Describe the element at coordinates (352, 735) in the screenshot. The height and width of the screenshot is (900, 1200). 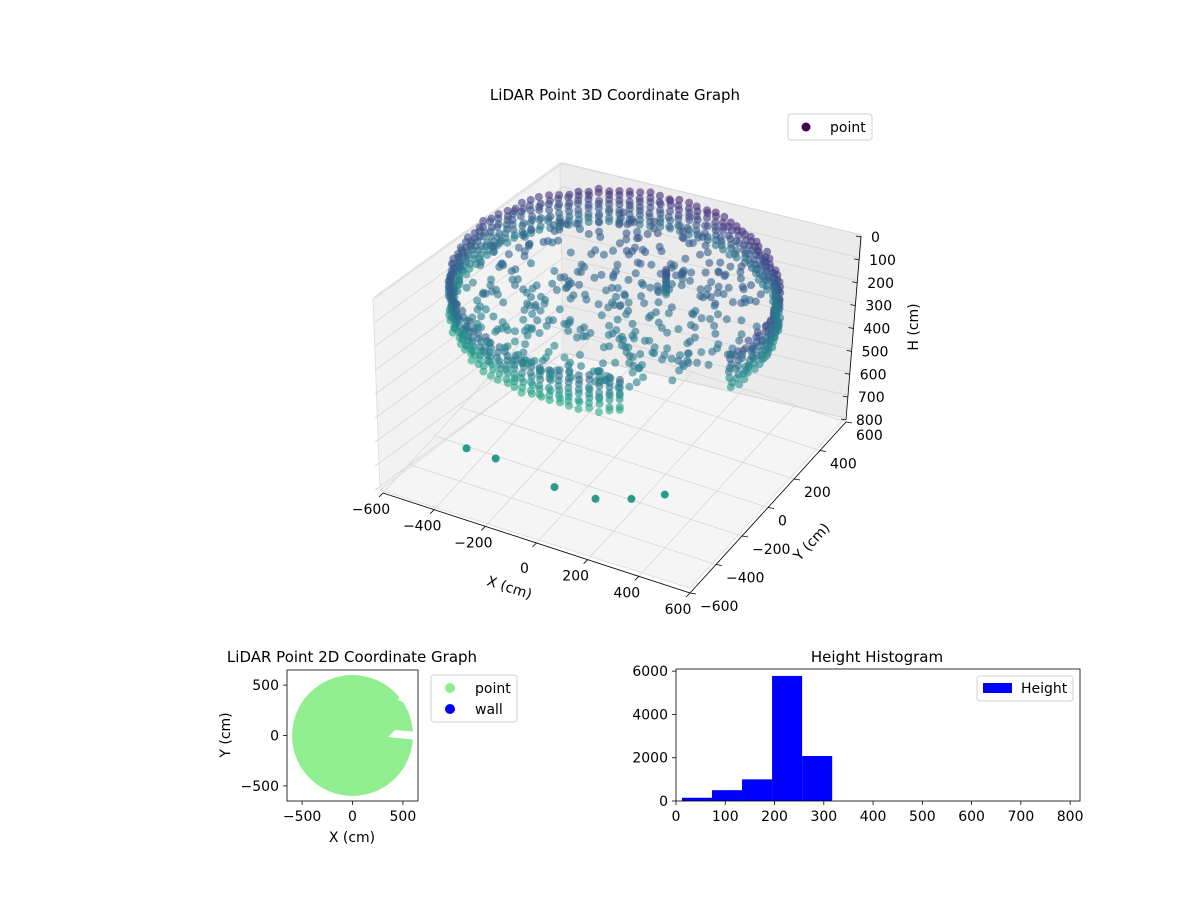
I see `point-cloud-2d` at that location.